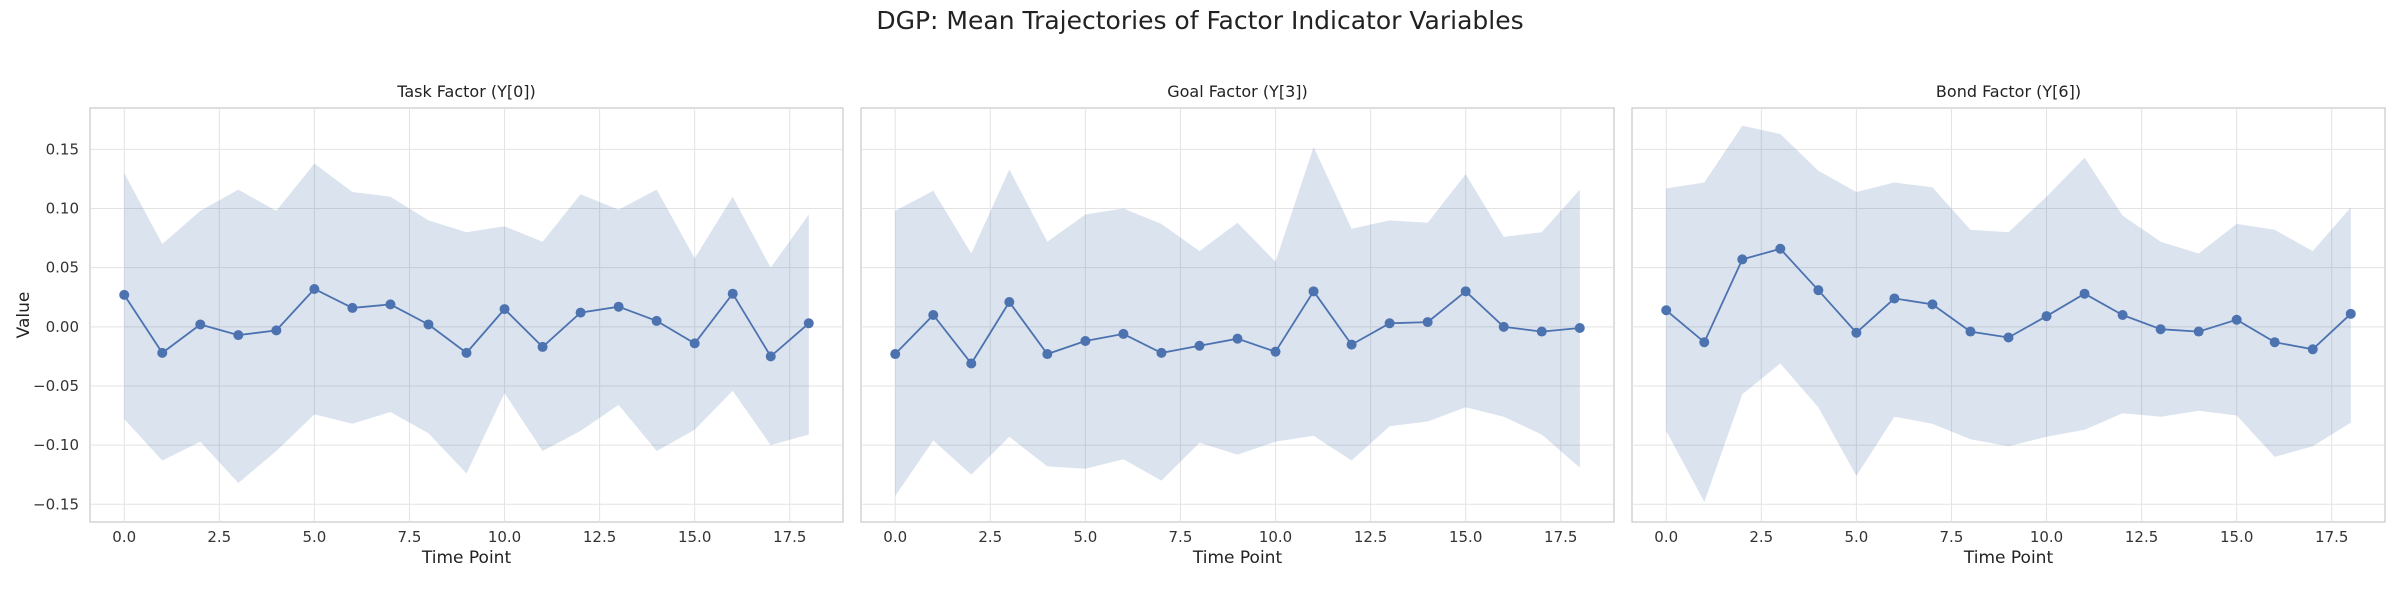 The image size is (2400, 600). What do you see at coordinates (466, 91) in the screenshot?
I see `panel-title: Task Factor (Y[0])` at bounding box center [466, 91].